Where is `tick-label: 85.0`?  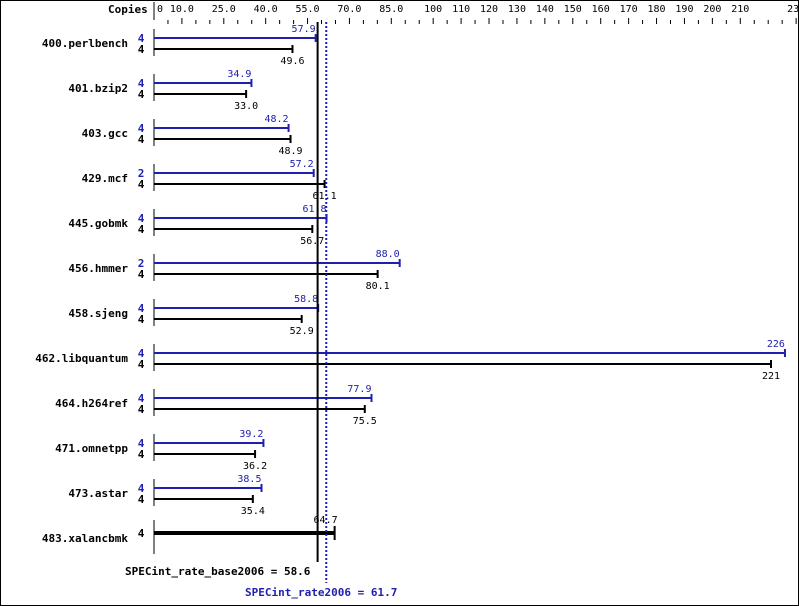
tick-label: 85.0 is located at coordinates (391, 9).